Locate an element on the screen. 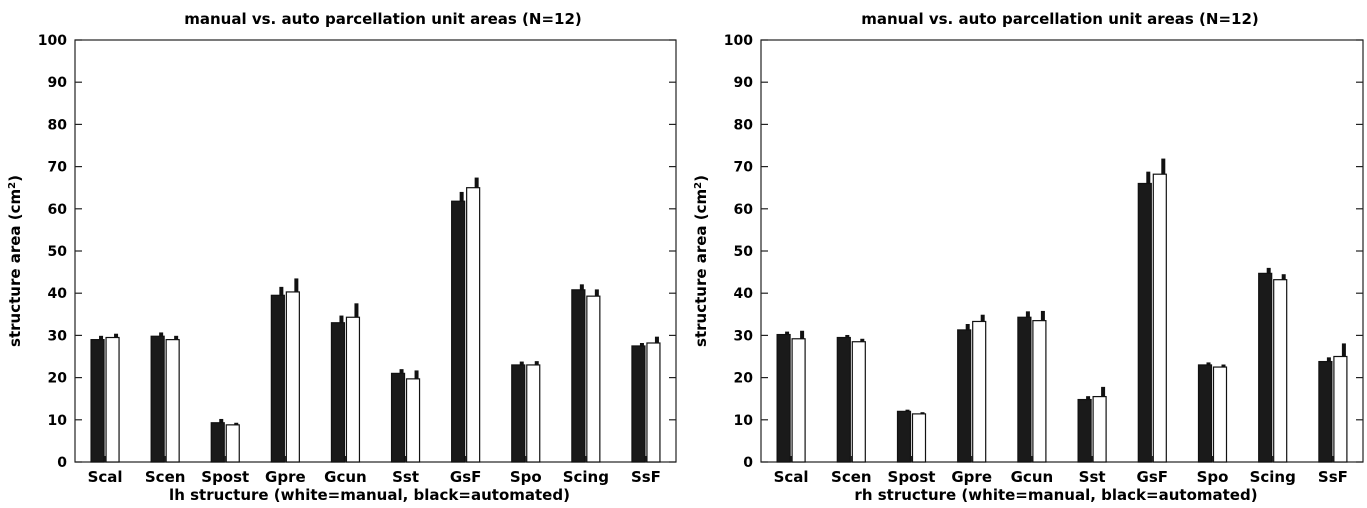  bar-manual-Scing is located at coordinates (1280, 371).